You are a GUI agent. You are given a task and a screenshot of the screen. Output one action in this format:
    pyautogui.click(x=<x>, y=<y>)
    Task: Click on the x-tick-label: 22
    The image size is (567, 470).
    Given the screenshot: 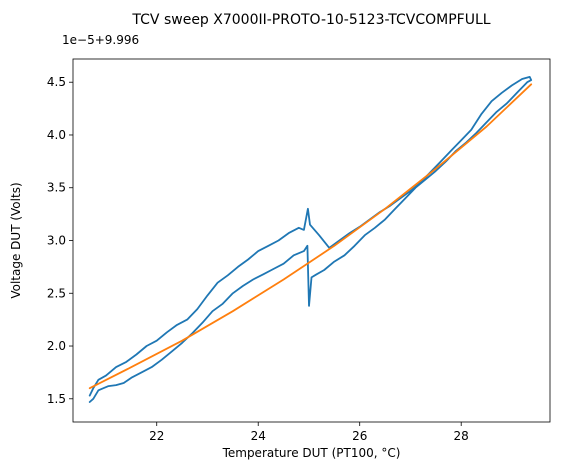 What is the action you would take?
    pyautogui.click(x=156, y=436)
    